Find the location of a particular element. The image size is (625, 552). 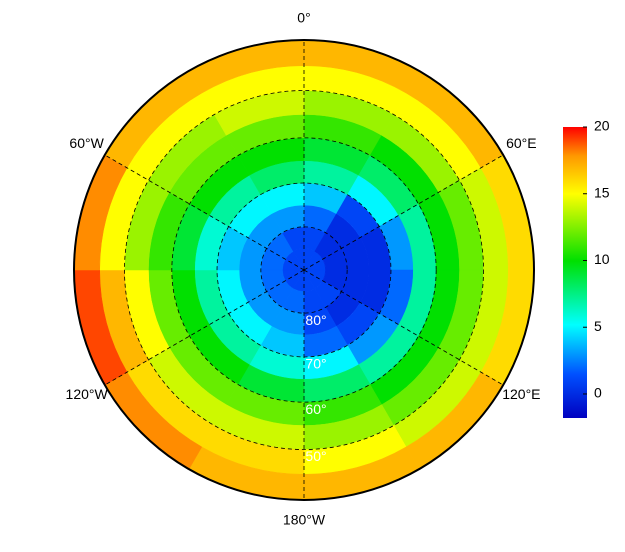

parallel-label: 80° is located at coordinates (315, 320).